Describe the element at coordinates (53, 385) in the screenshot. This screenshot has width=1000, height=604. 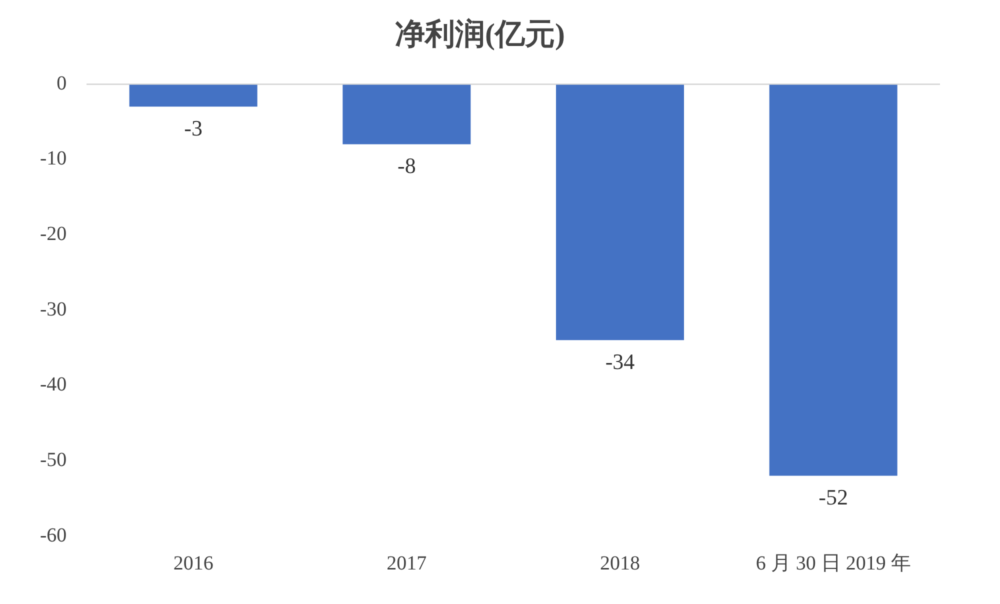
I see `y-tick-label: -40` at that location.